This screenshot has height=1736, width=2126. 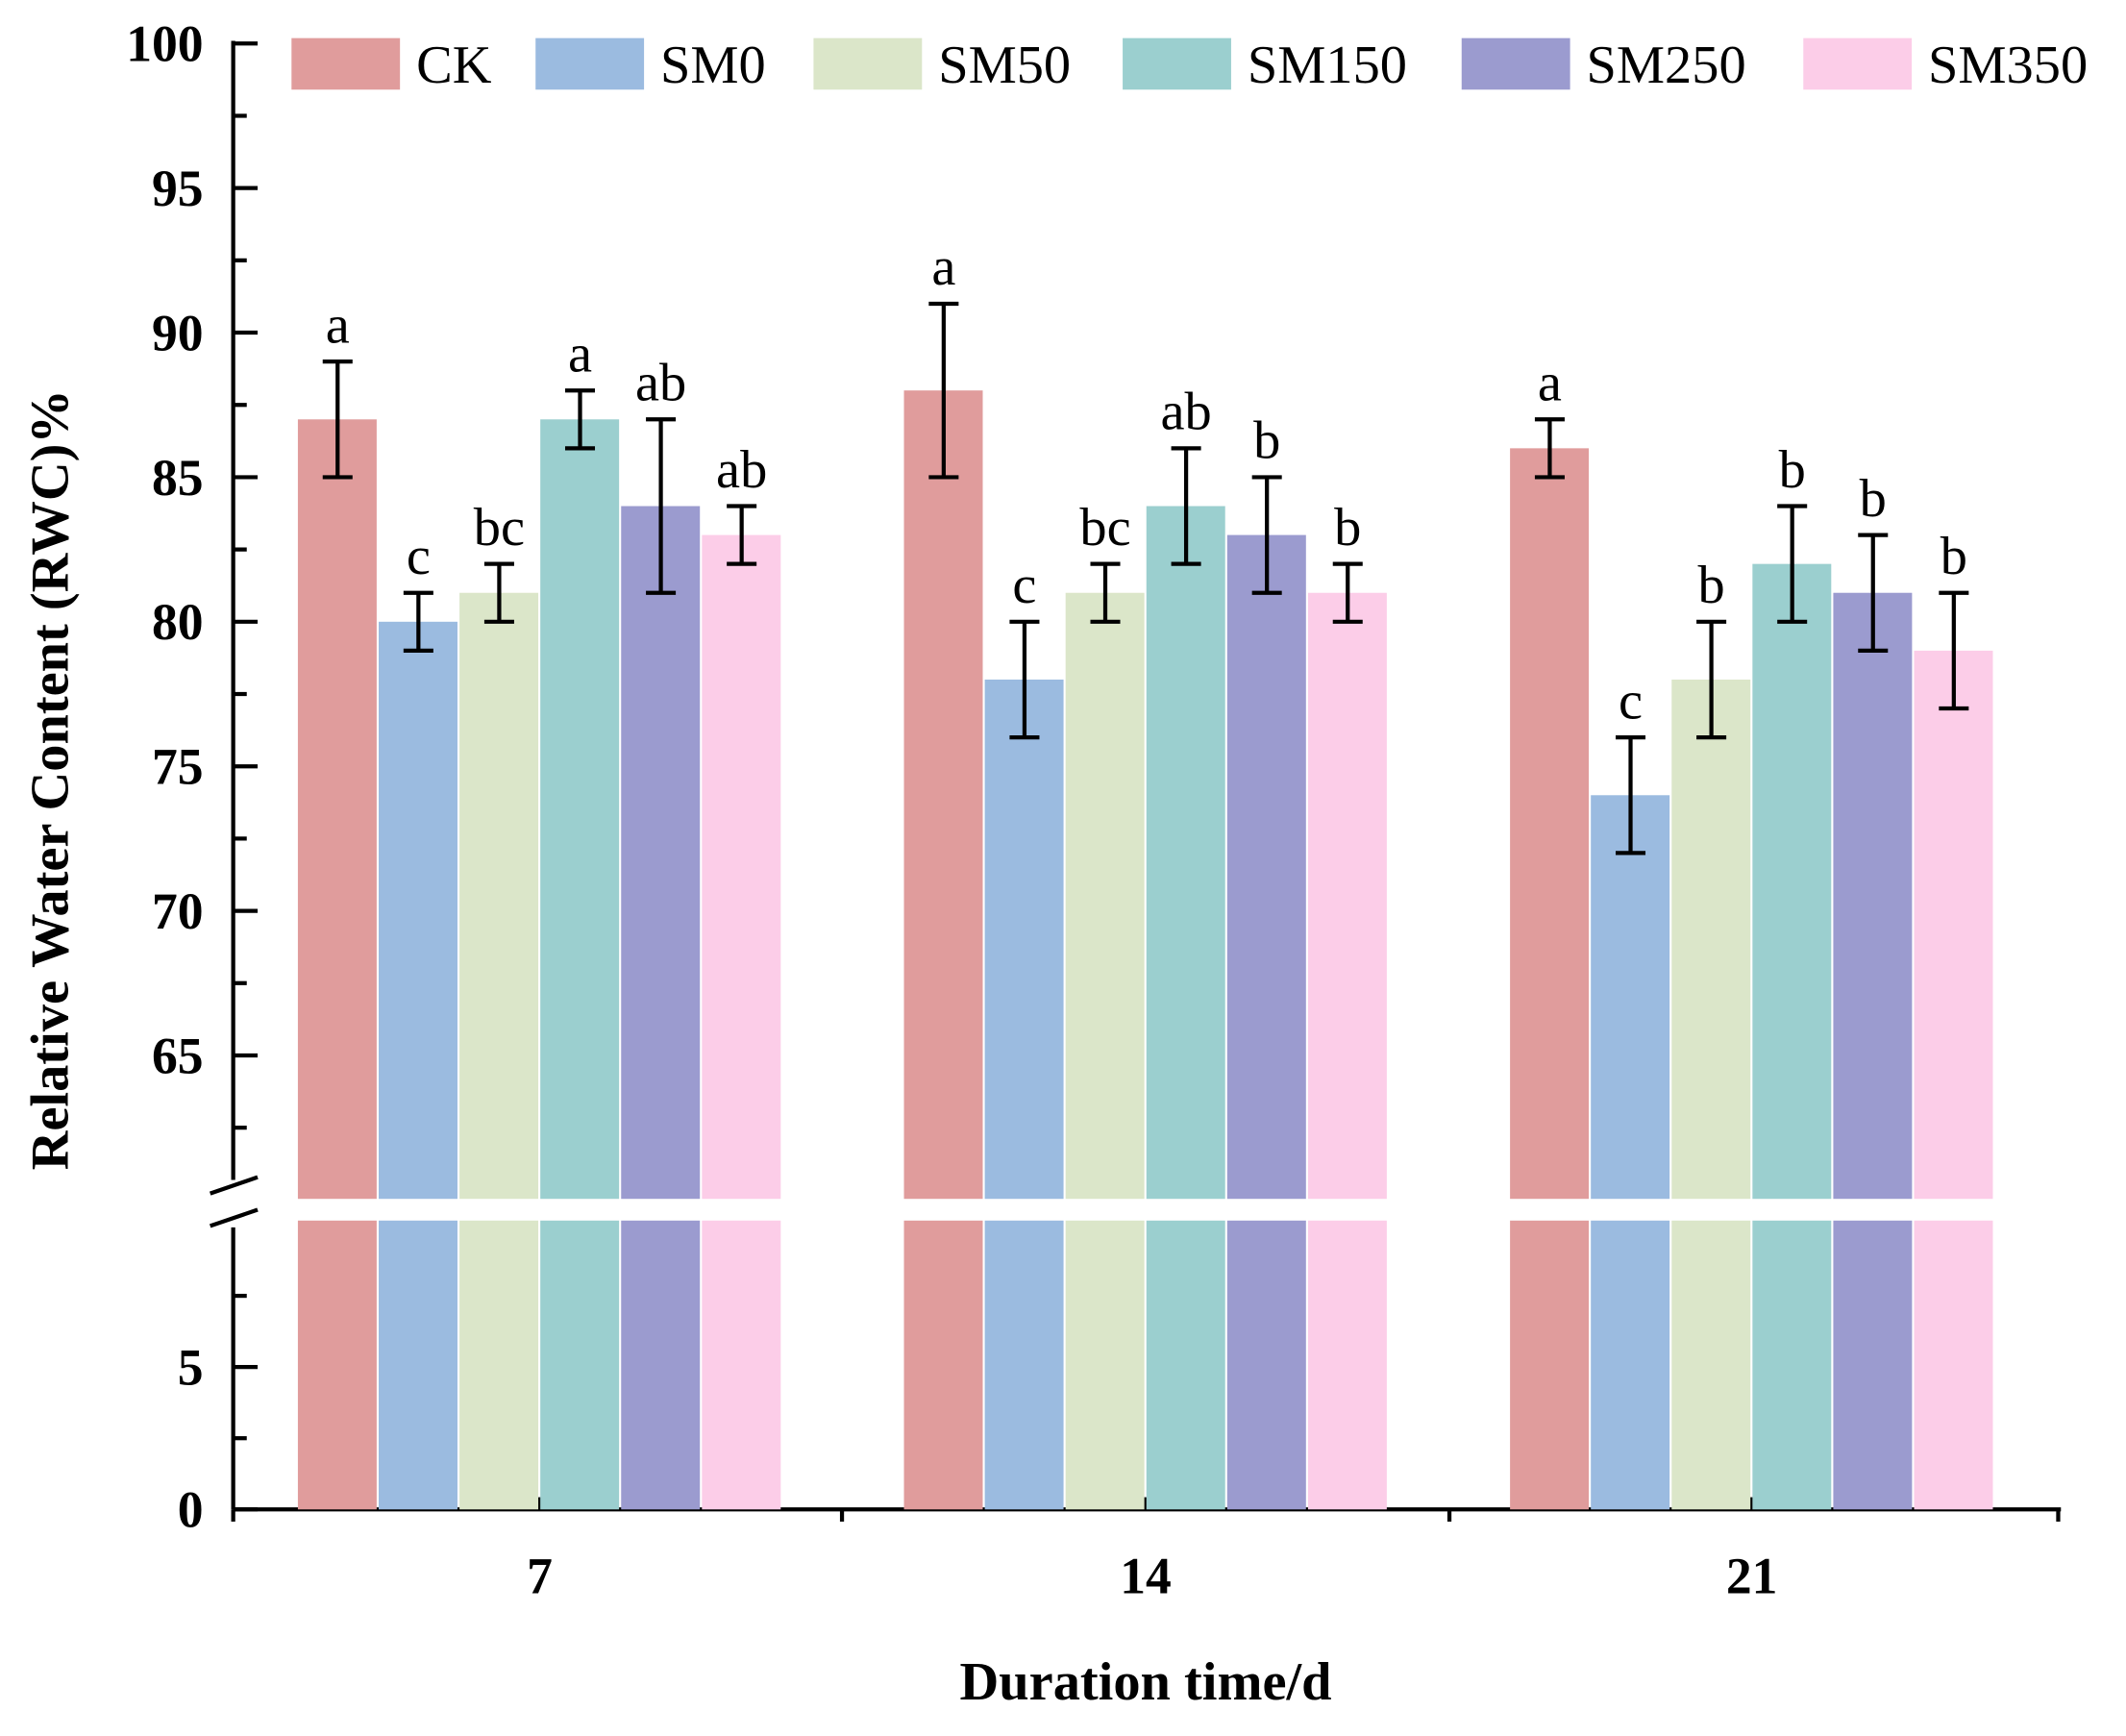 I want to click on legend-label-SM350: SM350, so click(x=2008, y=65).